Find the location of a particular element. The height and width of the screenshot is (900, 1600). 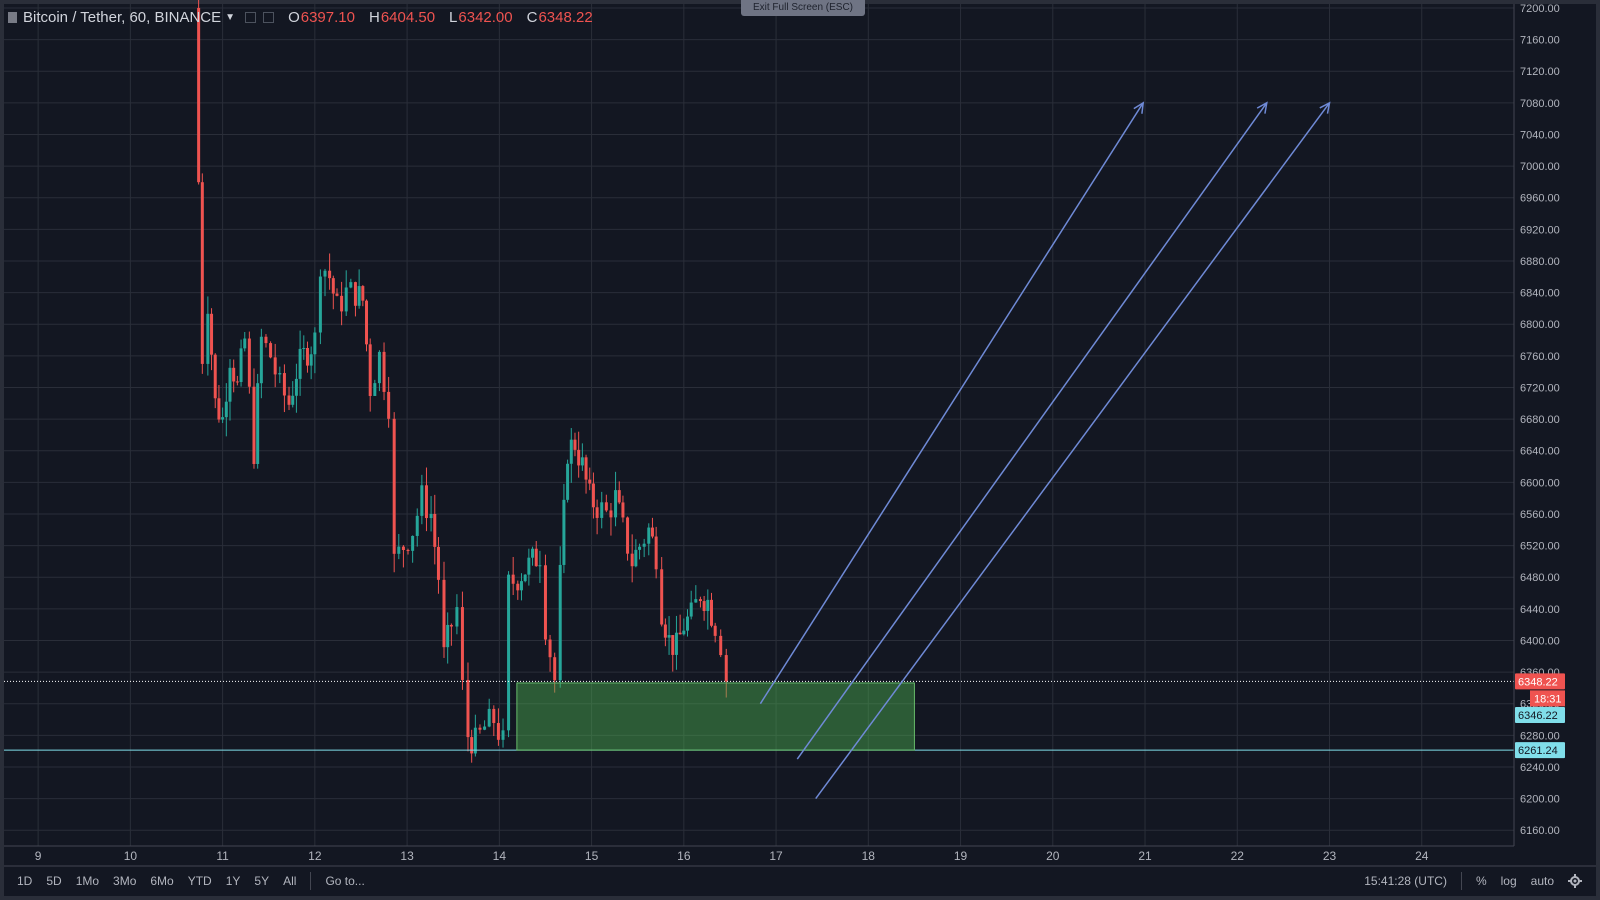

y-tick-label: 6440.00 is located at coordinates (1540, 610).